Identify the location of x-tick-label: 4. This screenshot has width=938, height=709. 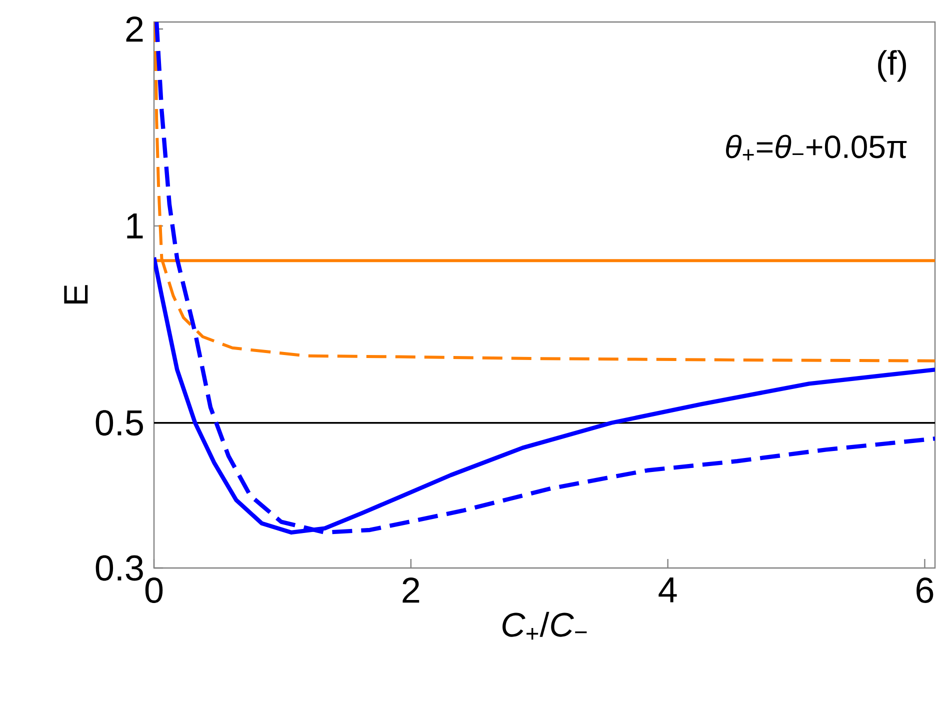
(667, 590).